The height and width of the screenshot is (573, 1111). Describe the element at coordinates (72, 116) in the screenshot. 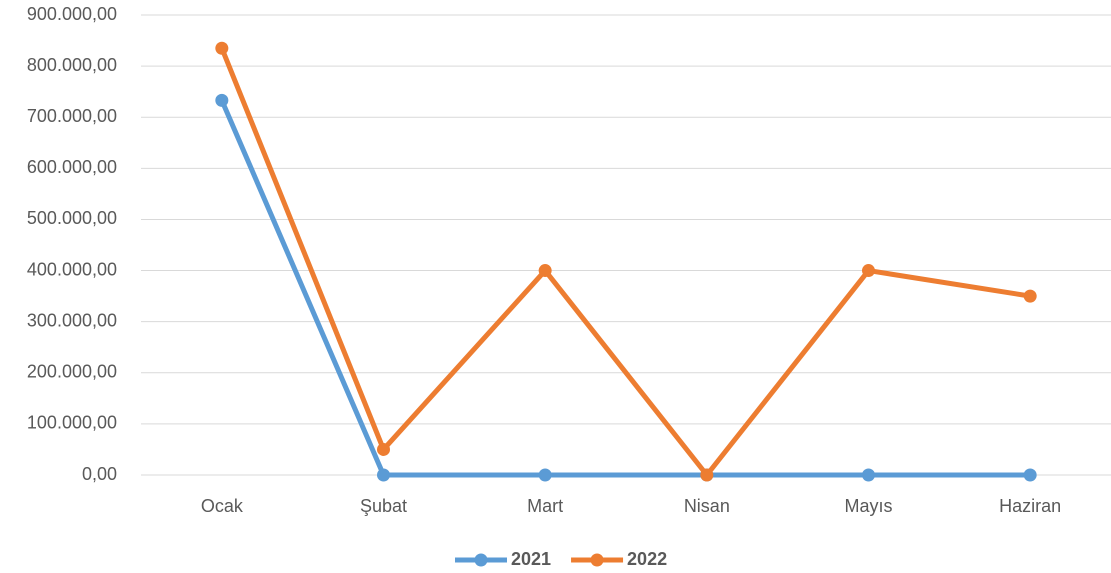

I see `y-tick-label: 700.000,00` at that location.